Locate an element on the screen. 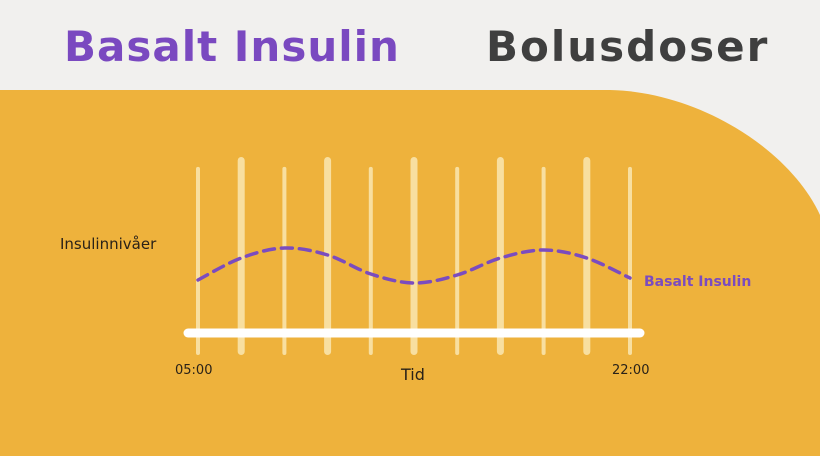 Image resolution: width=820 pixels, height=456 pixels. series-label-basalt-insulin: Basalt Insulin is located at coordinates (697, 282).